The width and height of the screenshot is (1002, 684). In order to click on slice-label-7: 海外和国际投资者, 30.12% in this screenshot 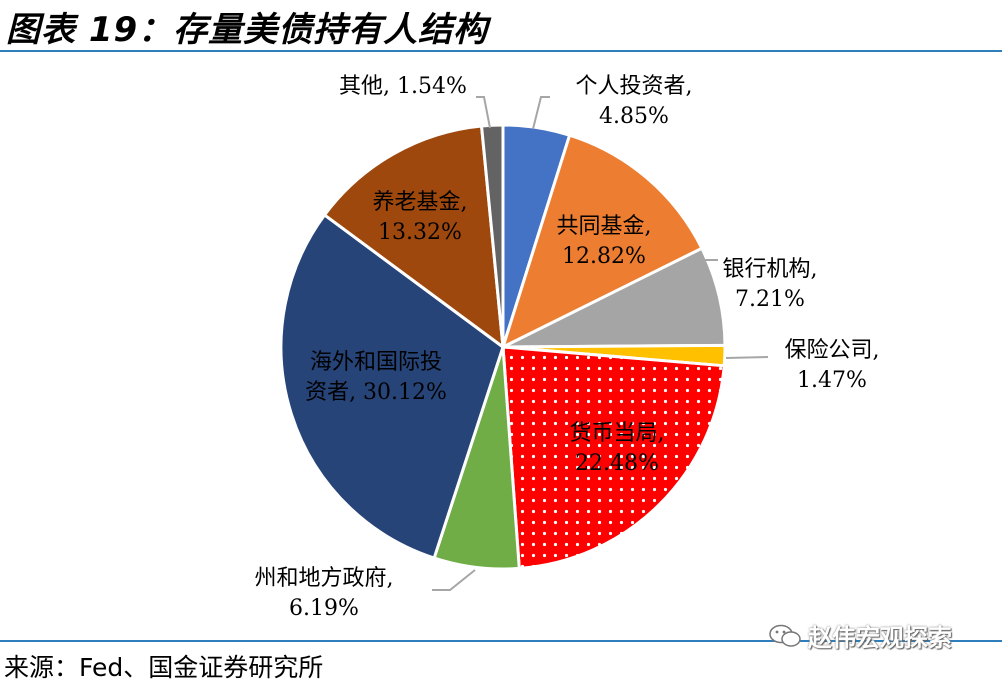, I will do `click(376, 377)`.